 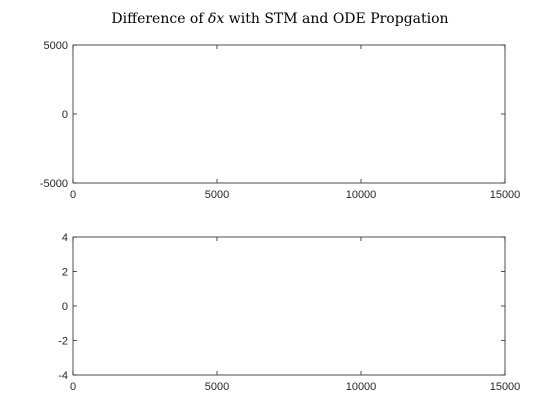 What do you see at coordinates (361, 387) in the screenshot?
I see `bottom-x-tick-label: 10000` at bounding box center [361, 387].